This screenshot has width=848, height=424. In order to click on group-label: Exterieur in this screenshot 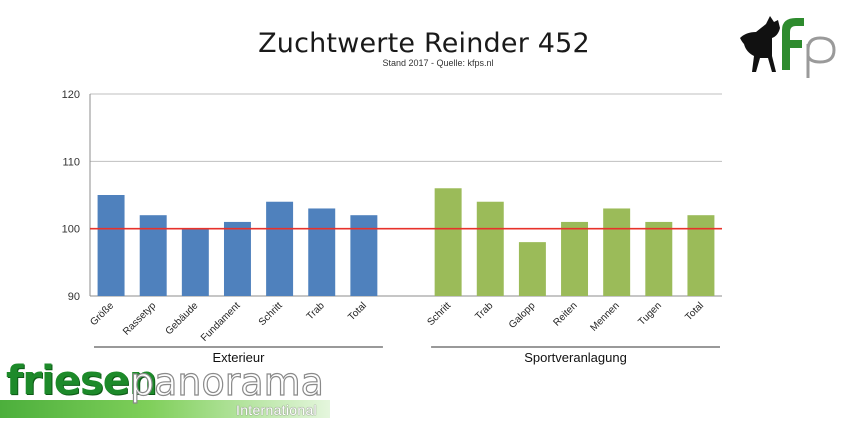, I will do `click(238, 357)`.